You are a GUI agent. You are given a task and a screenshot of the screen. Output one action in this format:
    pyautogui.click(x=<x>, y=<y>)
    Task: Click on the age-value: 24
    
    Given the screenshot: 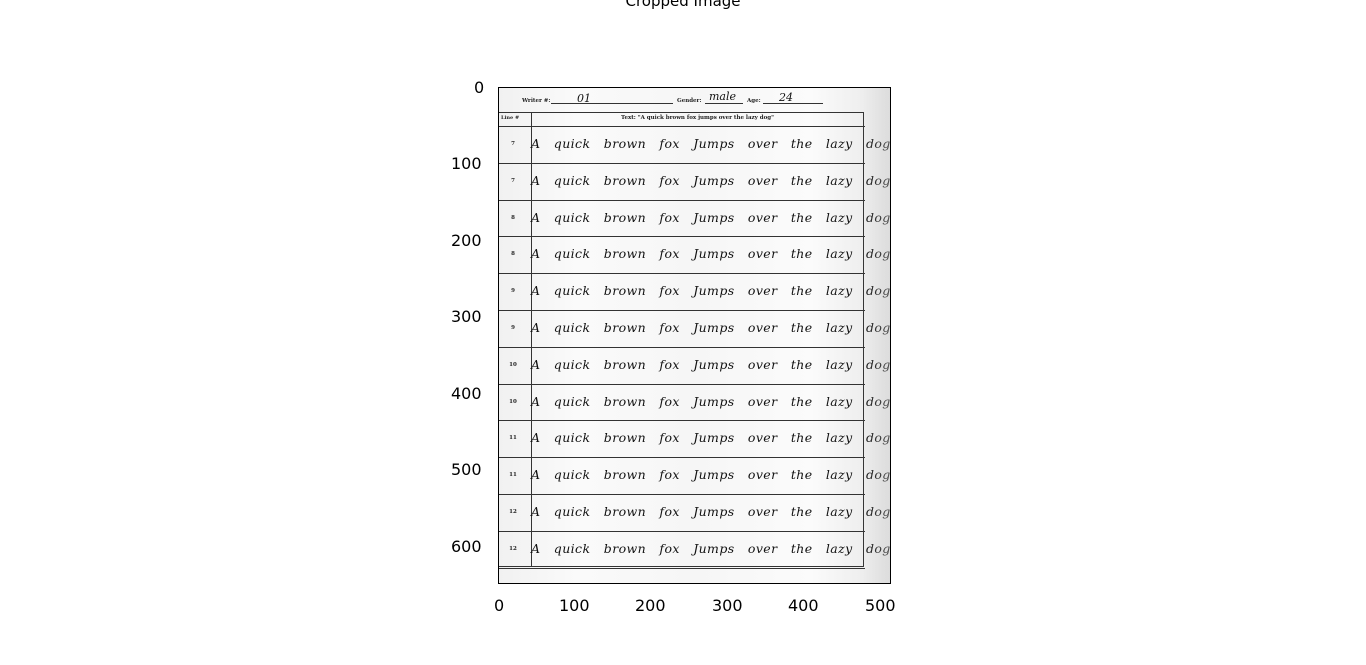 What is the action you would take?
    pyautogui.click(x=786, y=97)
    